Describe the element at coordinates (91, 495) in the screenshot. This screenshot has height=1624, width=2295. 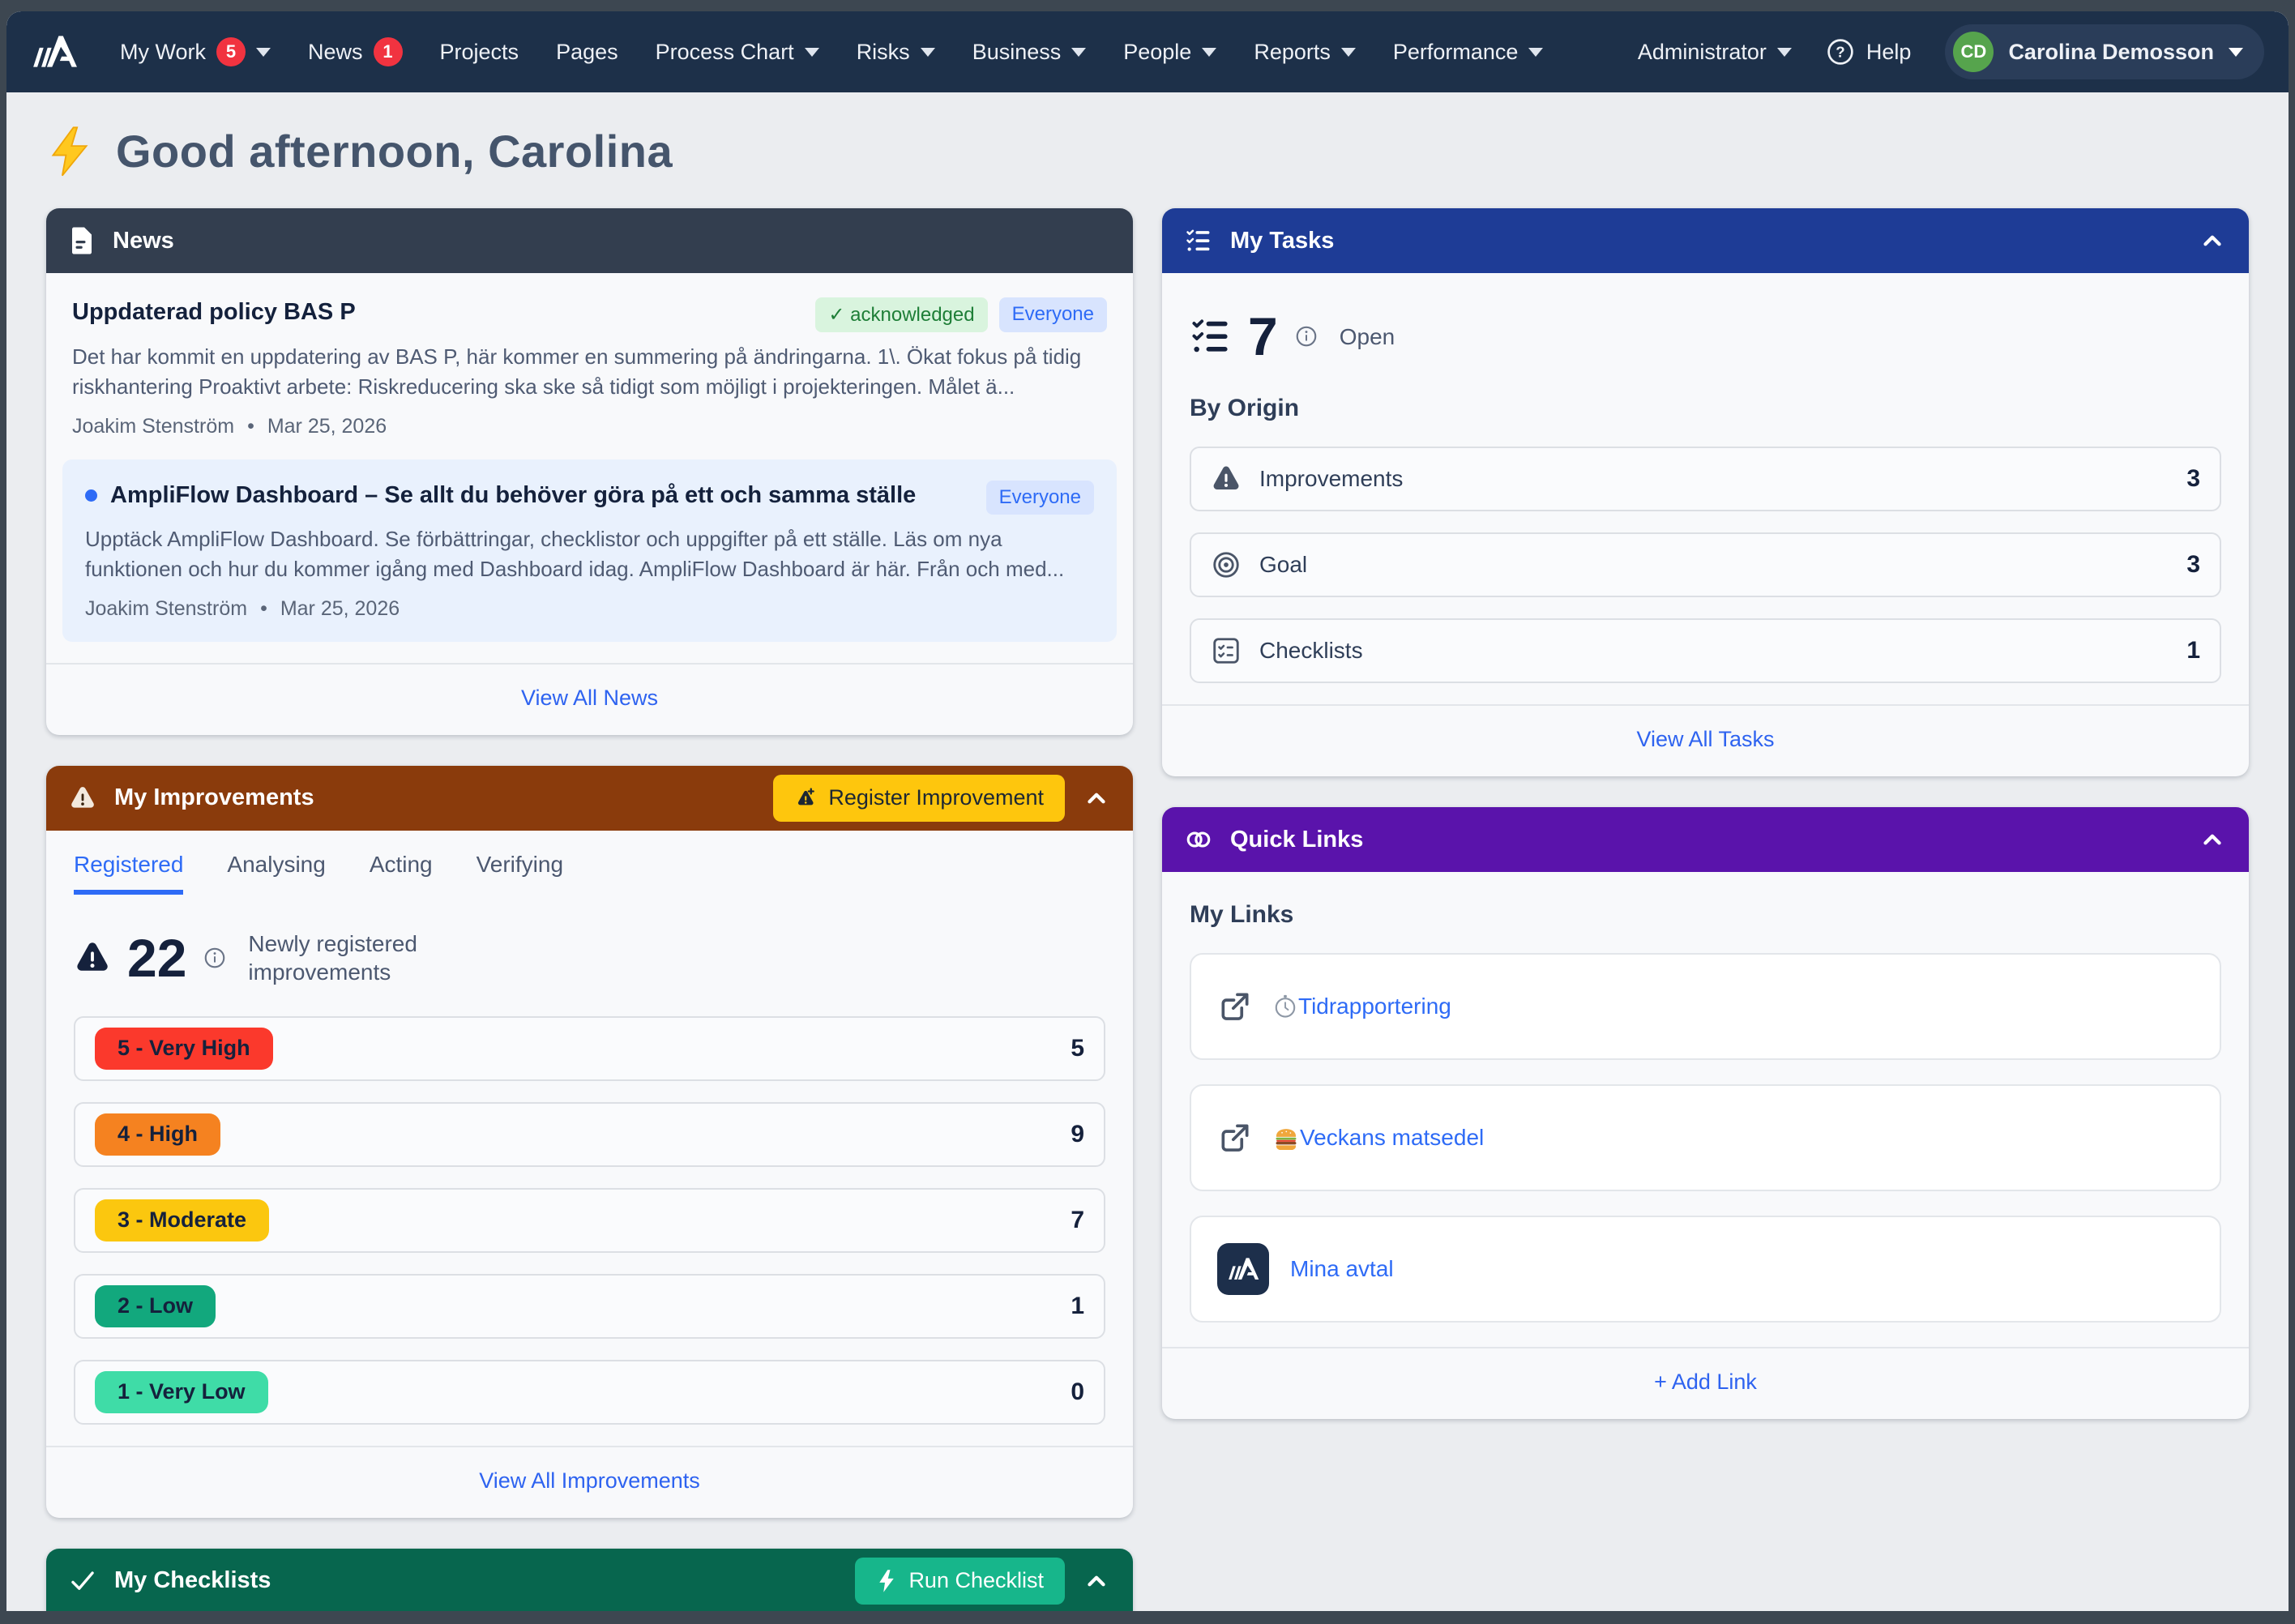
I see `unread-dot-icon` at that location.